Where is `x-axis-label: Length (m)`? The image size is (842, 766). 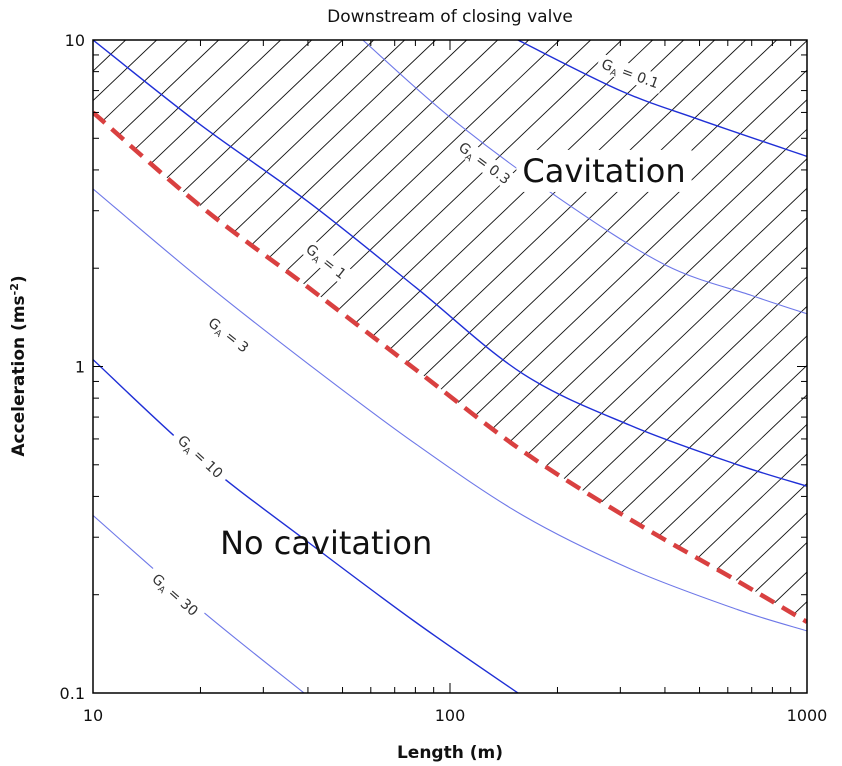
x-axis-label: Length (m) is located at coordinates (450, 753).